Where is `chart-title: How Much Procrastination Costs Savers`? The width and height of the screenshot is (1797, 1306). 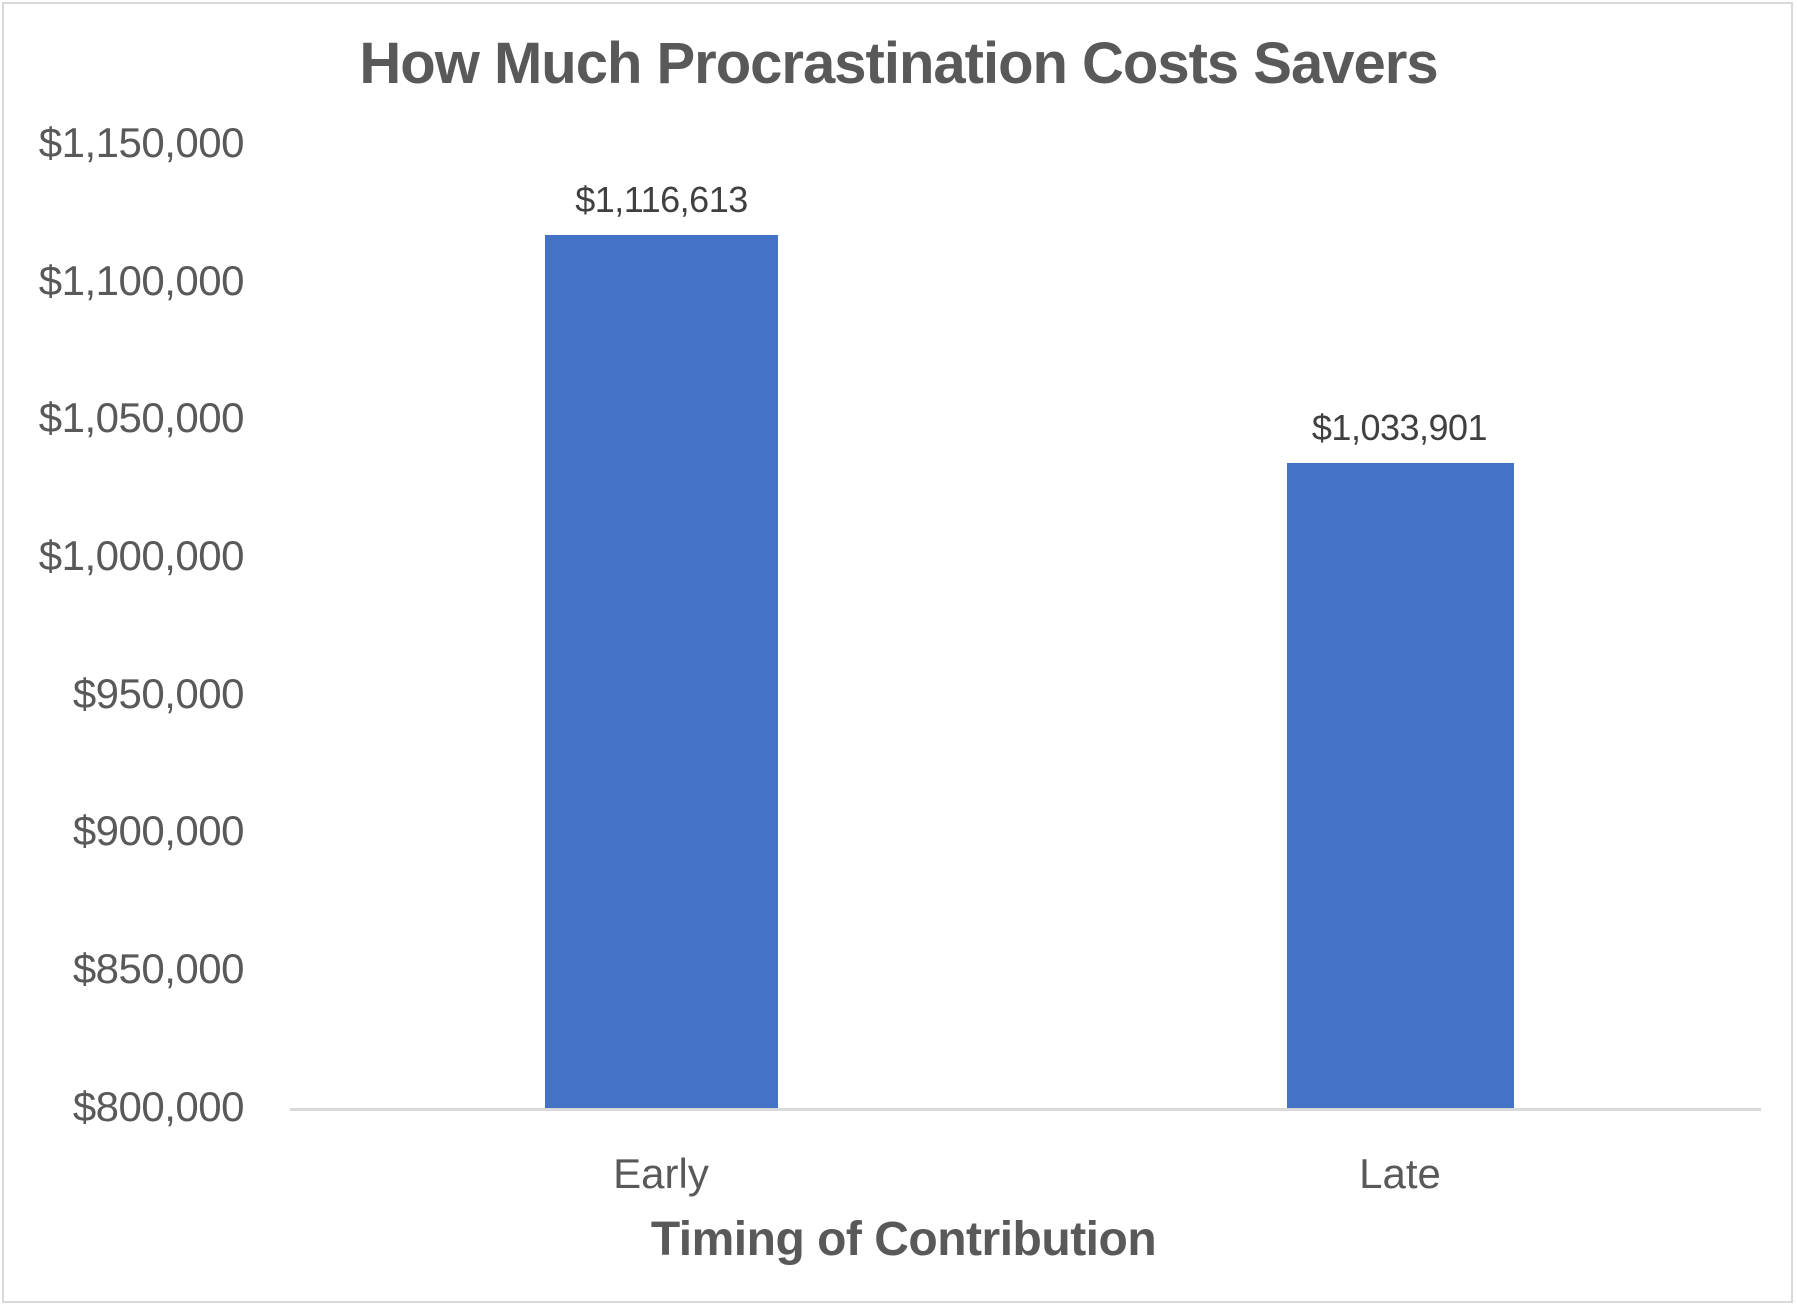 chart-title: How Much Procrastination Costs Savers is located at coordinates (898, 63).